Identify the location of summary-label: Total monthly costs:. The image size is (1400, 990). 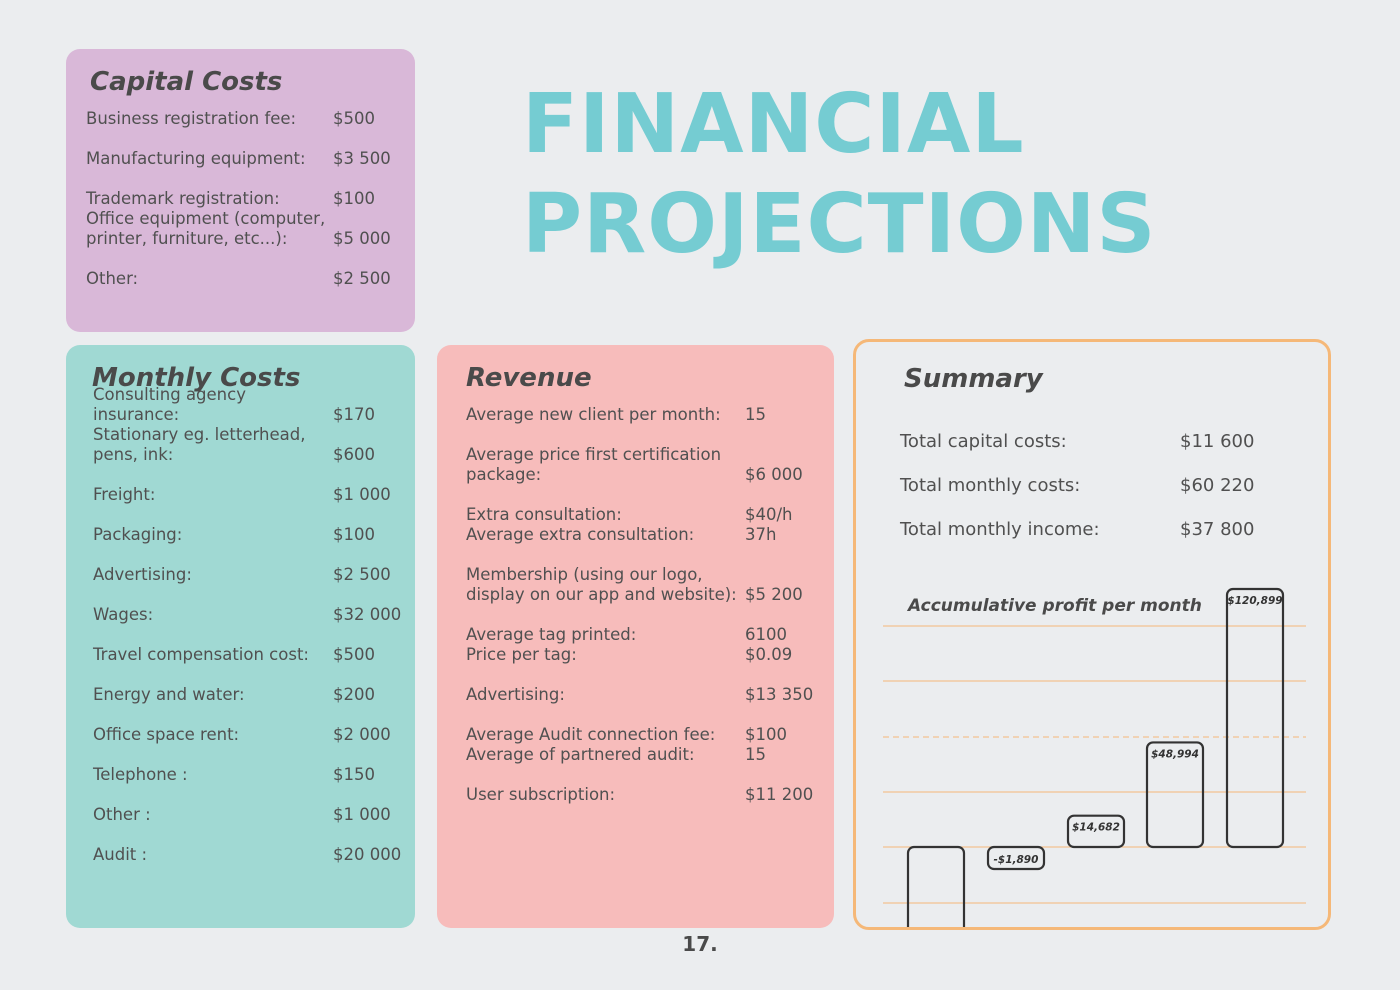
(990, 485).